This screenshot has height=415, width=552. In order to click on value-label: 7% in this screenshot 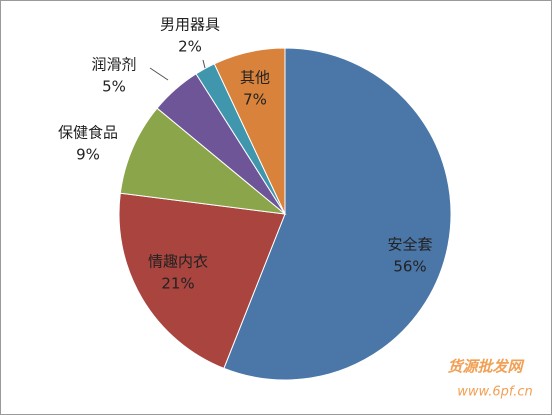, I will do `click(255, 100)`.